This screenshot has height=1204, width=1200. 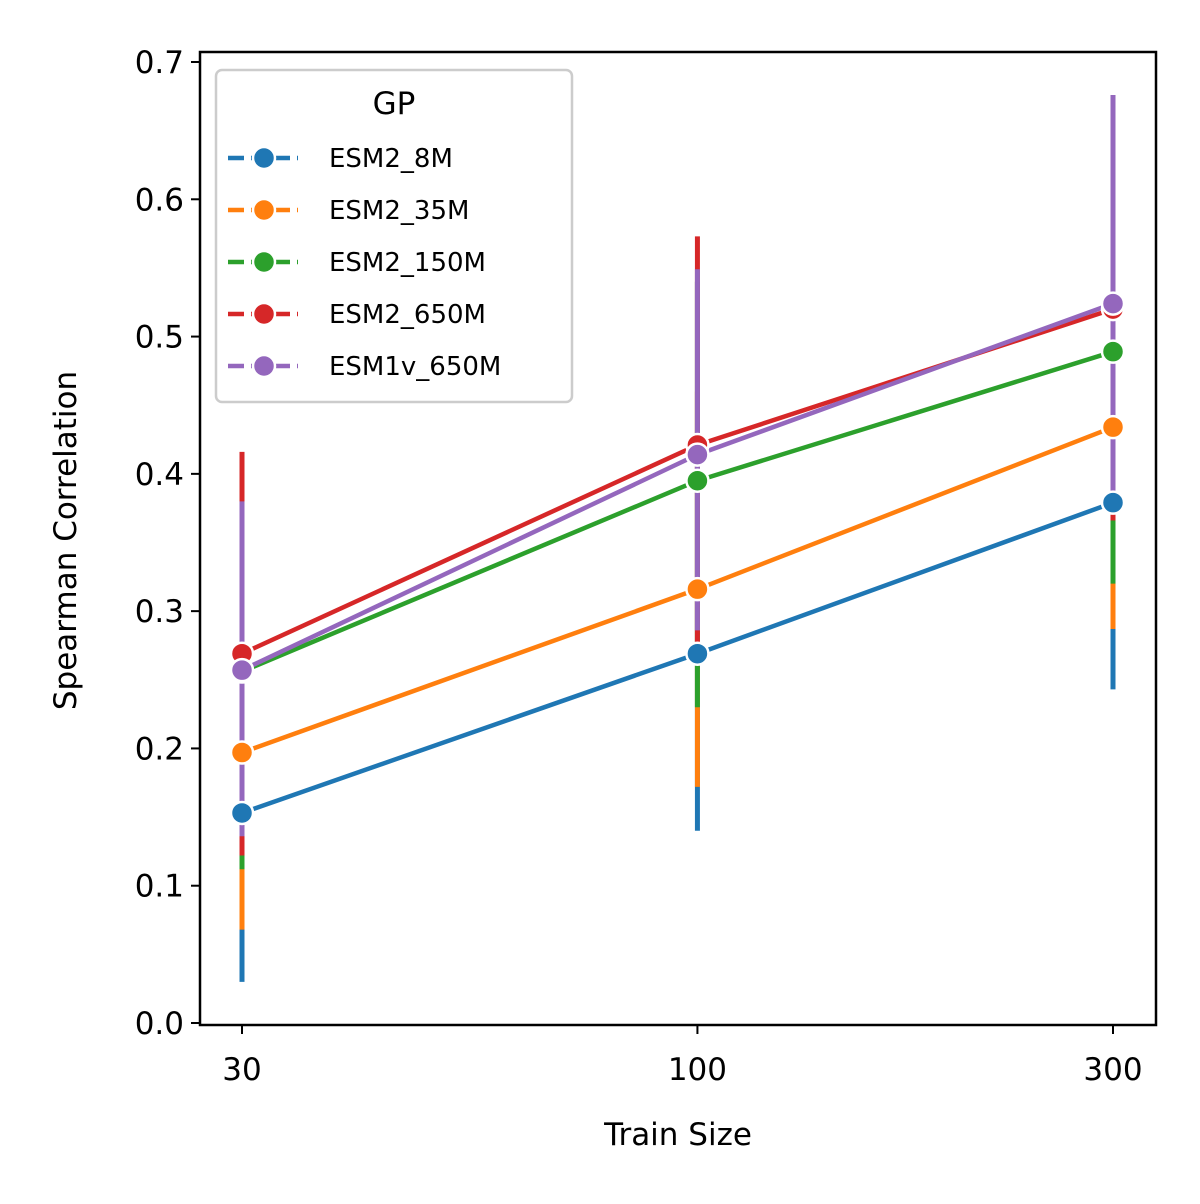 What do you see at coordinates (159, 200) in the screenshot?
I see `y-tick-label: 0.6` at bounding box center [159, 200].